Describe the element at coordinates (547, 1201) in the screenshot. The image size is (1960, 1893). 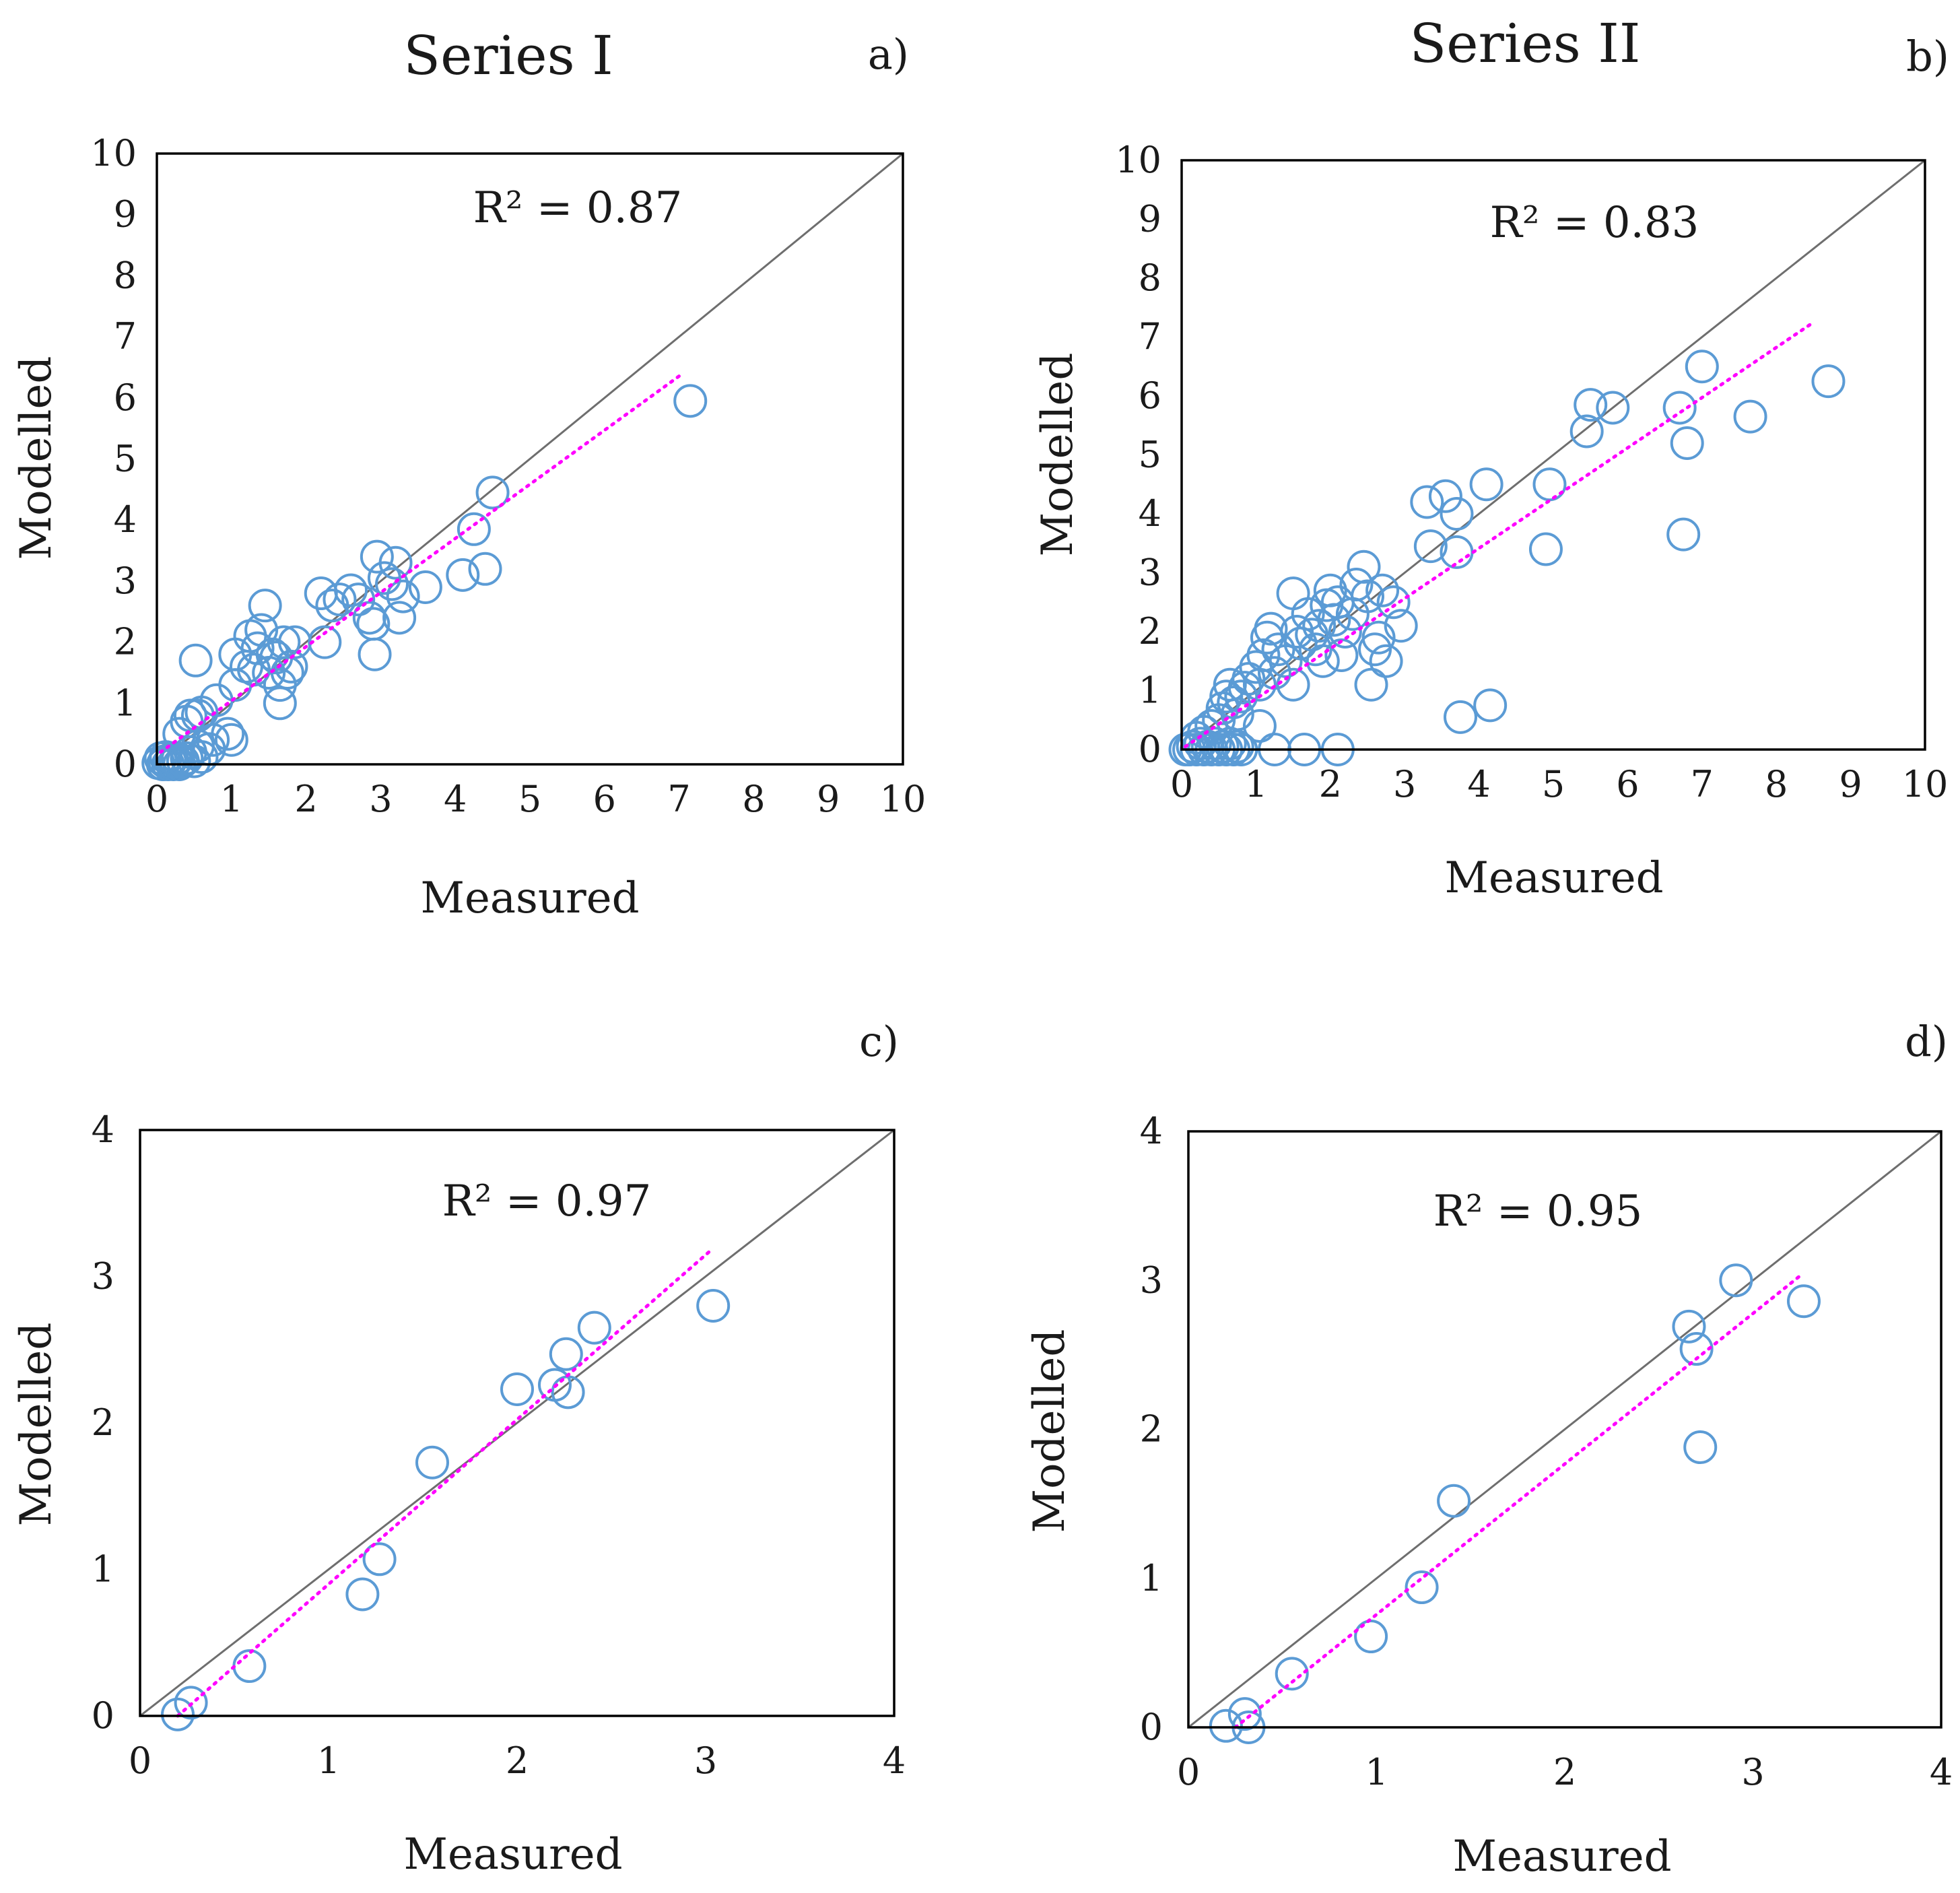
I see `r-squared-label: R² = 0.97` at that location.